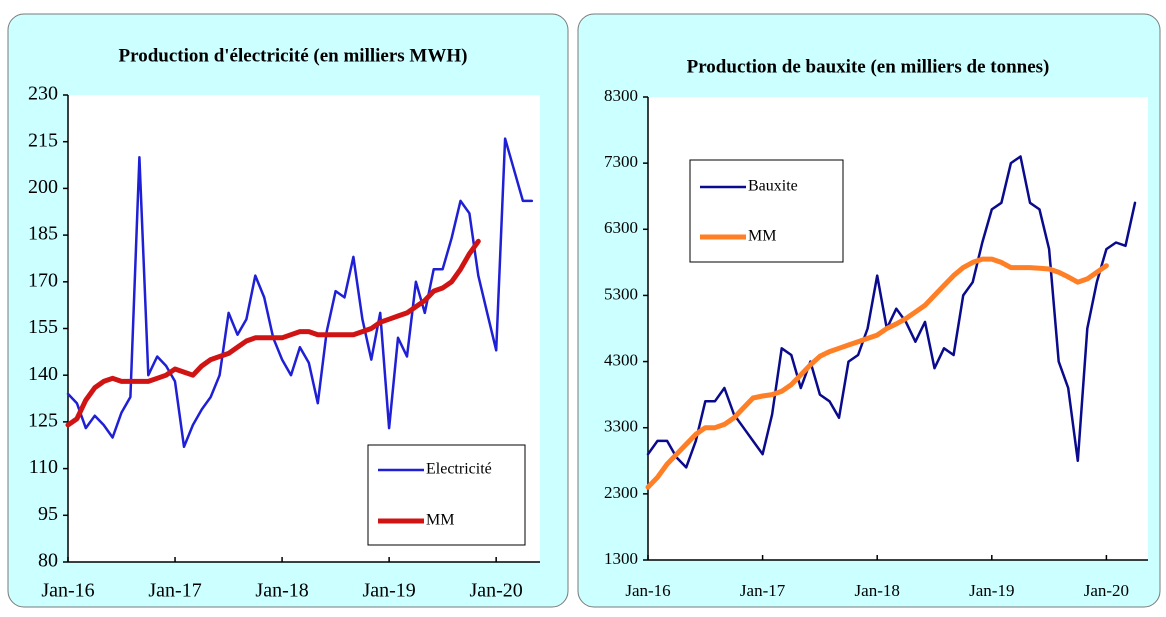  Describe the element at coordinates (621, 293) in the screenshot. I see `y-tick-label: 5300` at that location.